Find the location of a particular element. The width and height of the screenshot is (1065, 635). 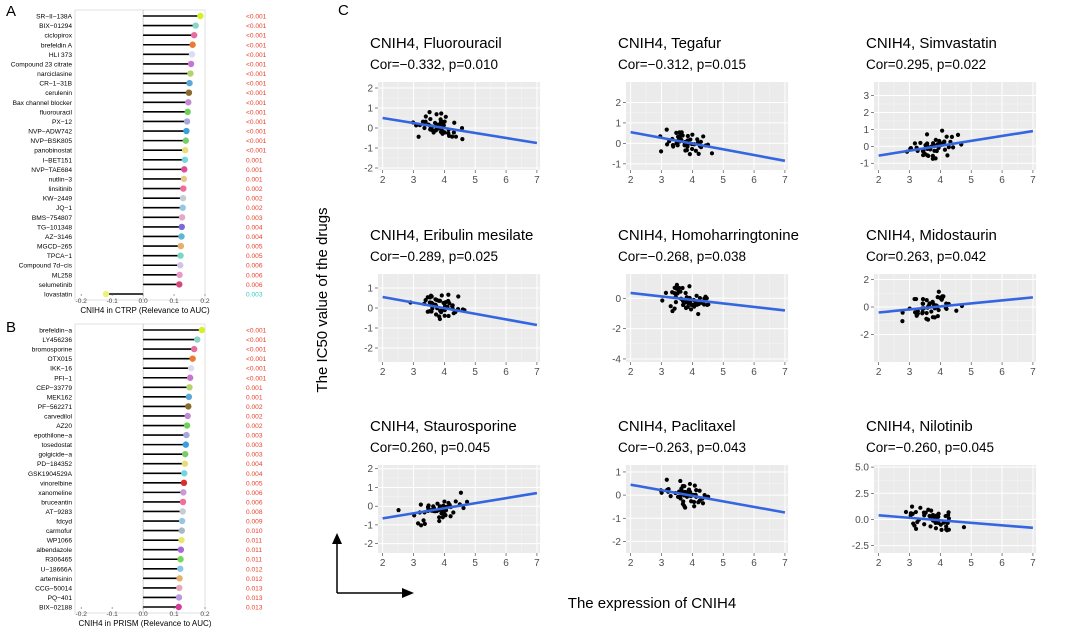

drug-label: AT−9283 is located at coordinates (59, 512).